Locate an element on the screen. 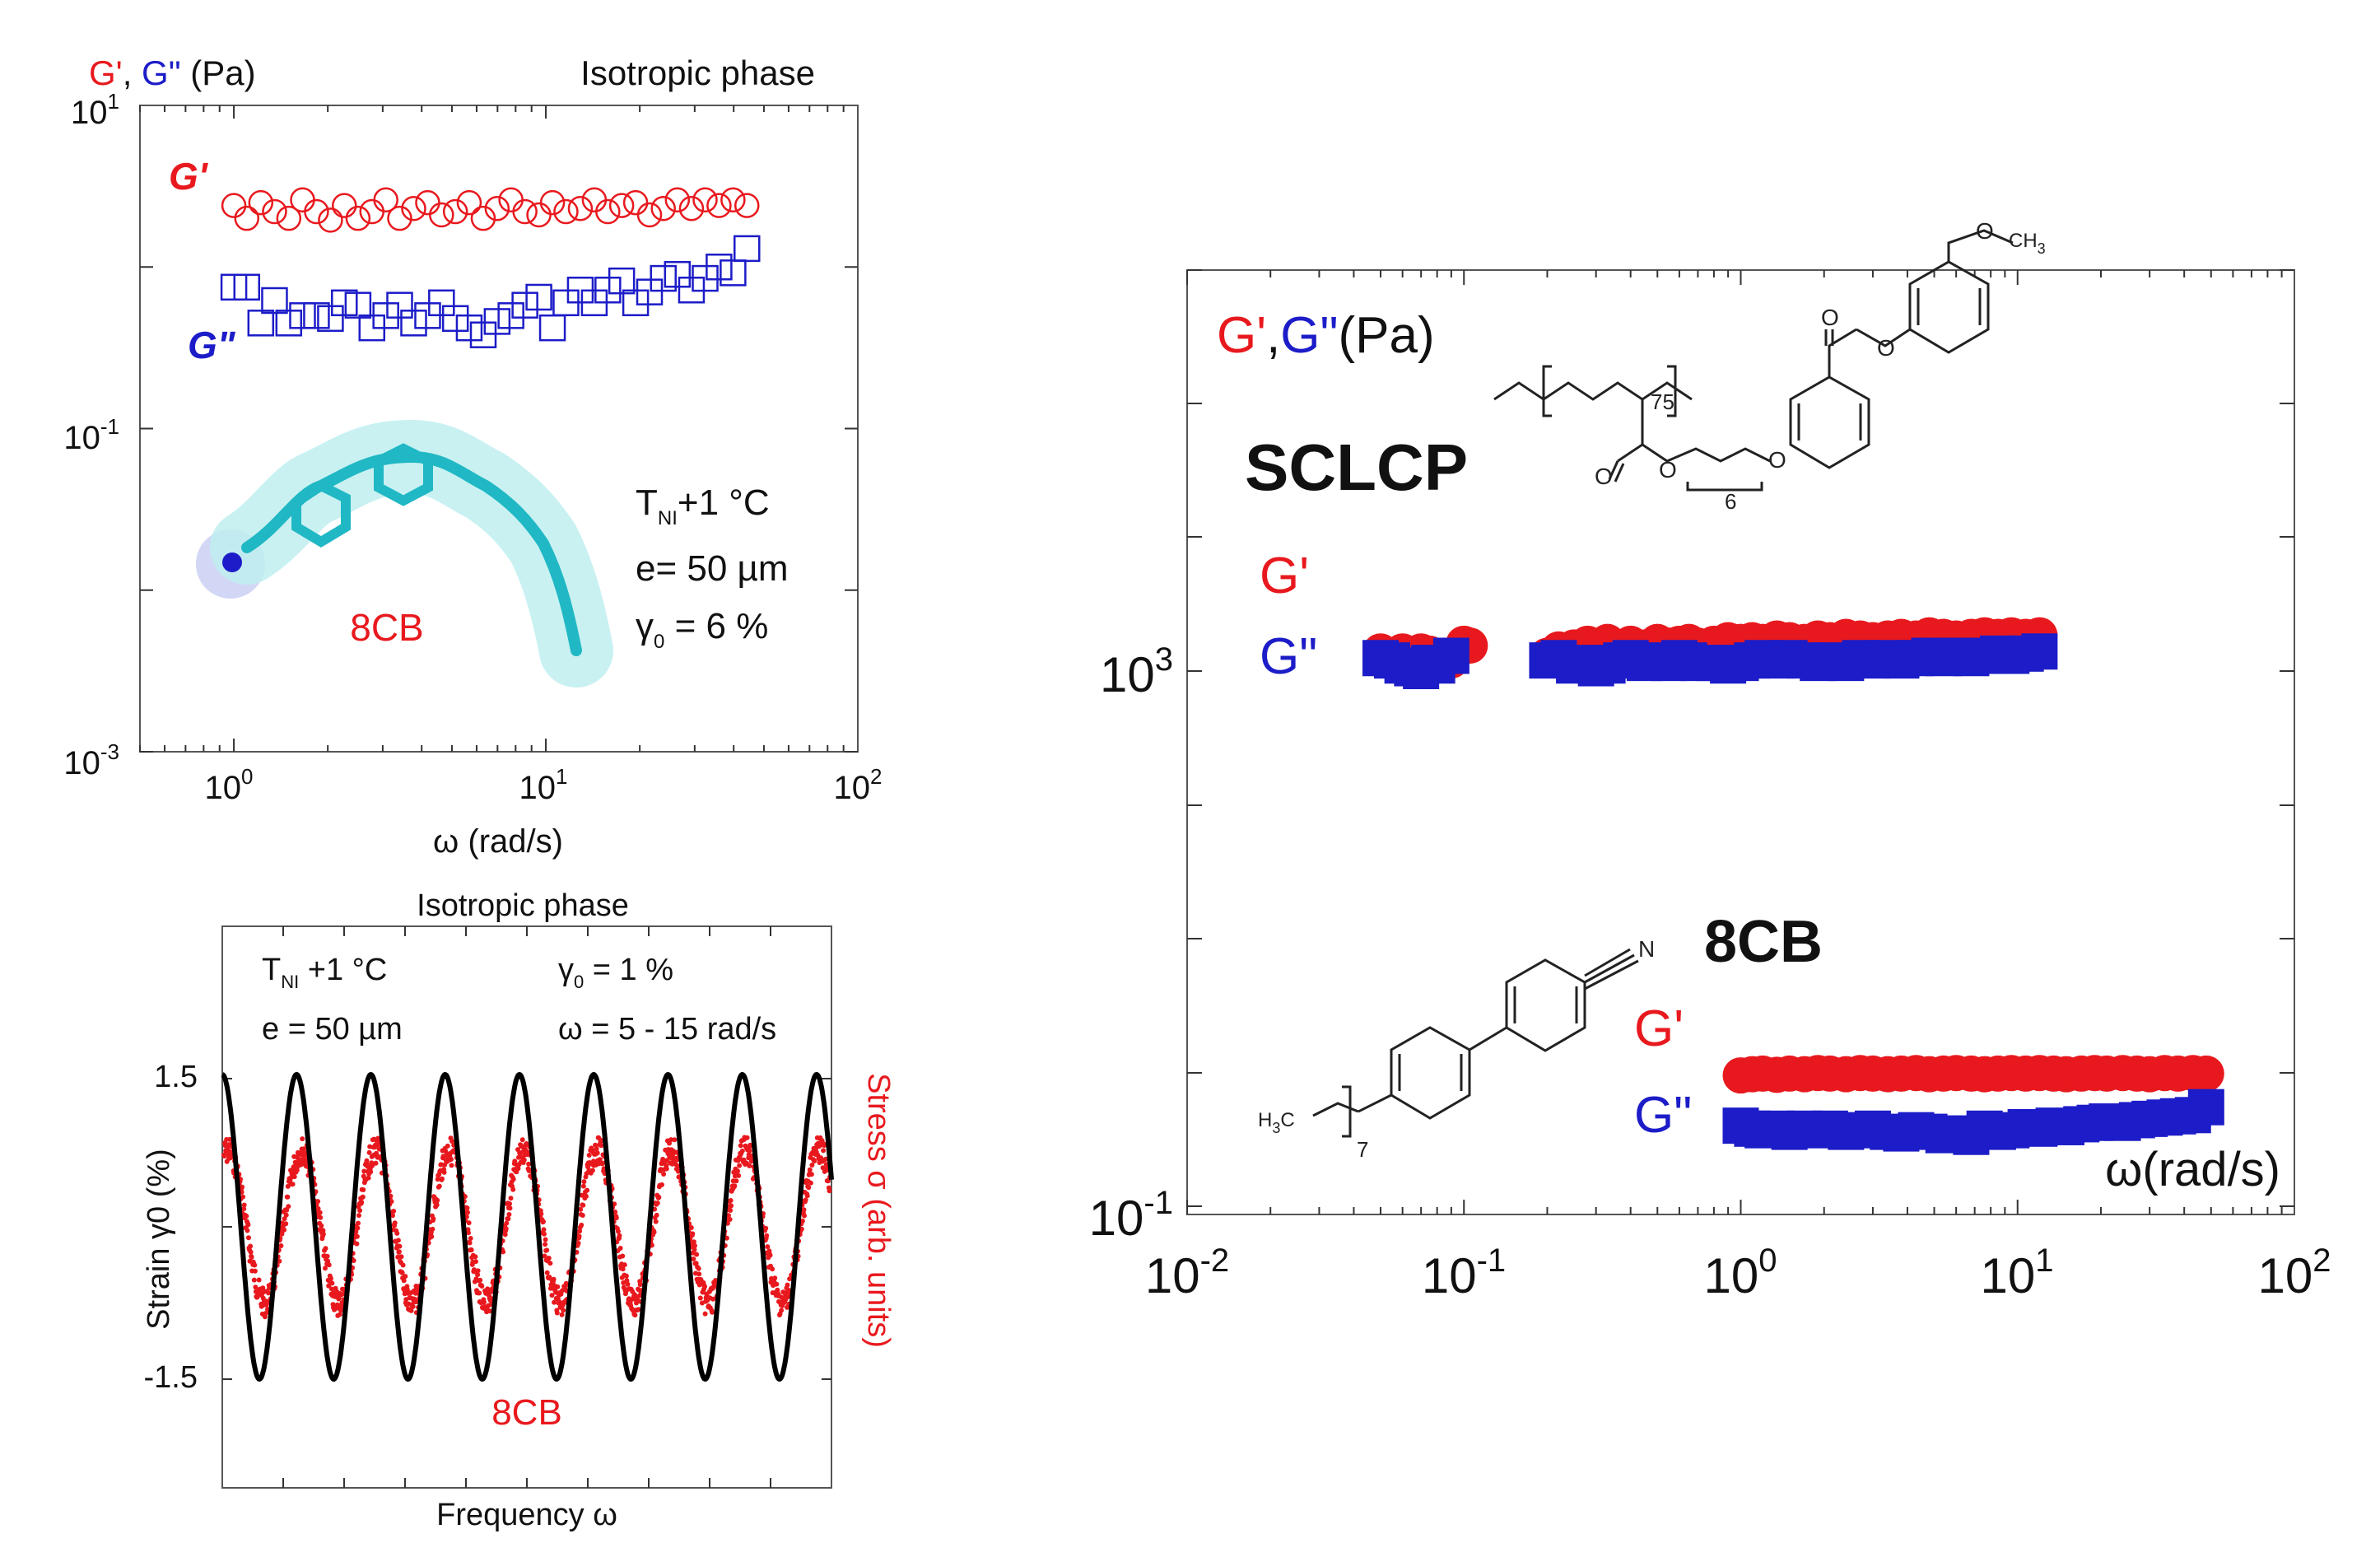 This screenshot has width=2380, height=1557. panel-a-gdouble-label: G" is located at coordinates (212, 345).